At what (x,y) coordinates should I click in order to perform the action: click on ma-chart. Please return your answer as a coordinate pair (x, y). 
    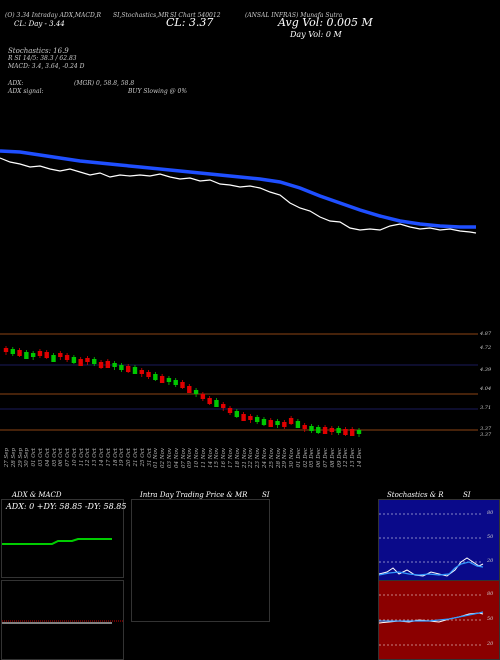
    Looking at the image, I should click on (238, 191).